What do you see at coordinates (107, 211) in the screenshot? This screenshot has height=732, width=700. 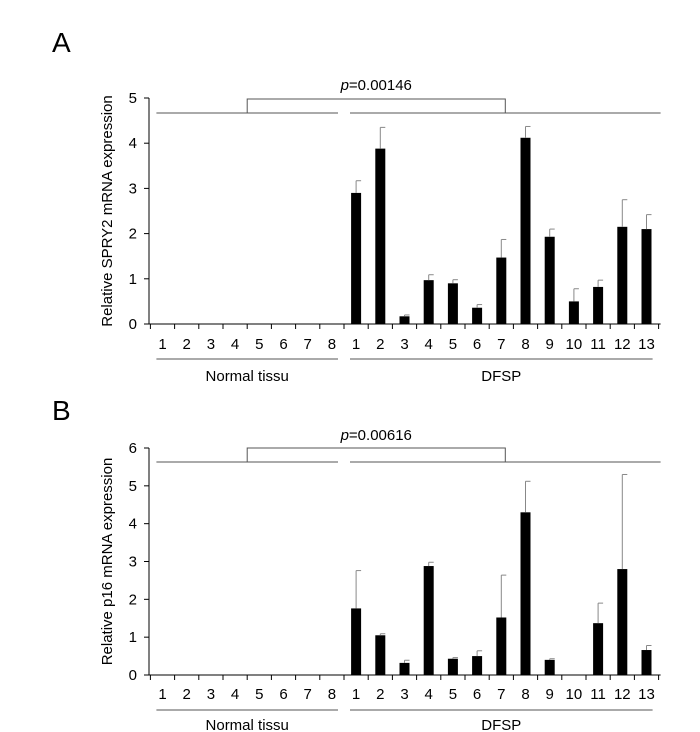 I see `y-axis-label: Relative SPRY2 mRNA expression` at bounding box center [107, 211].